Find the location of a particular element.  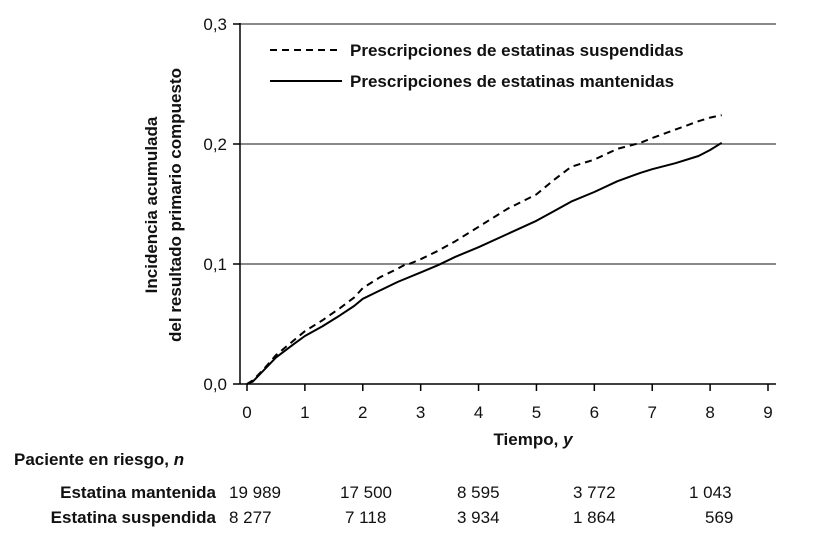

x-tick-label: 5 is located at coordinates (536, 412).